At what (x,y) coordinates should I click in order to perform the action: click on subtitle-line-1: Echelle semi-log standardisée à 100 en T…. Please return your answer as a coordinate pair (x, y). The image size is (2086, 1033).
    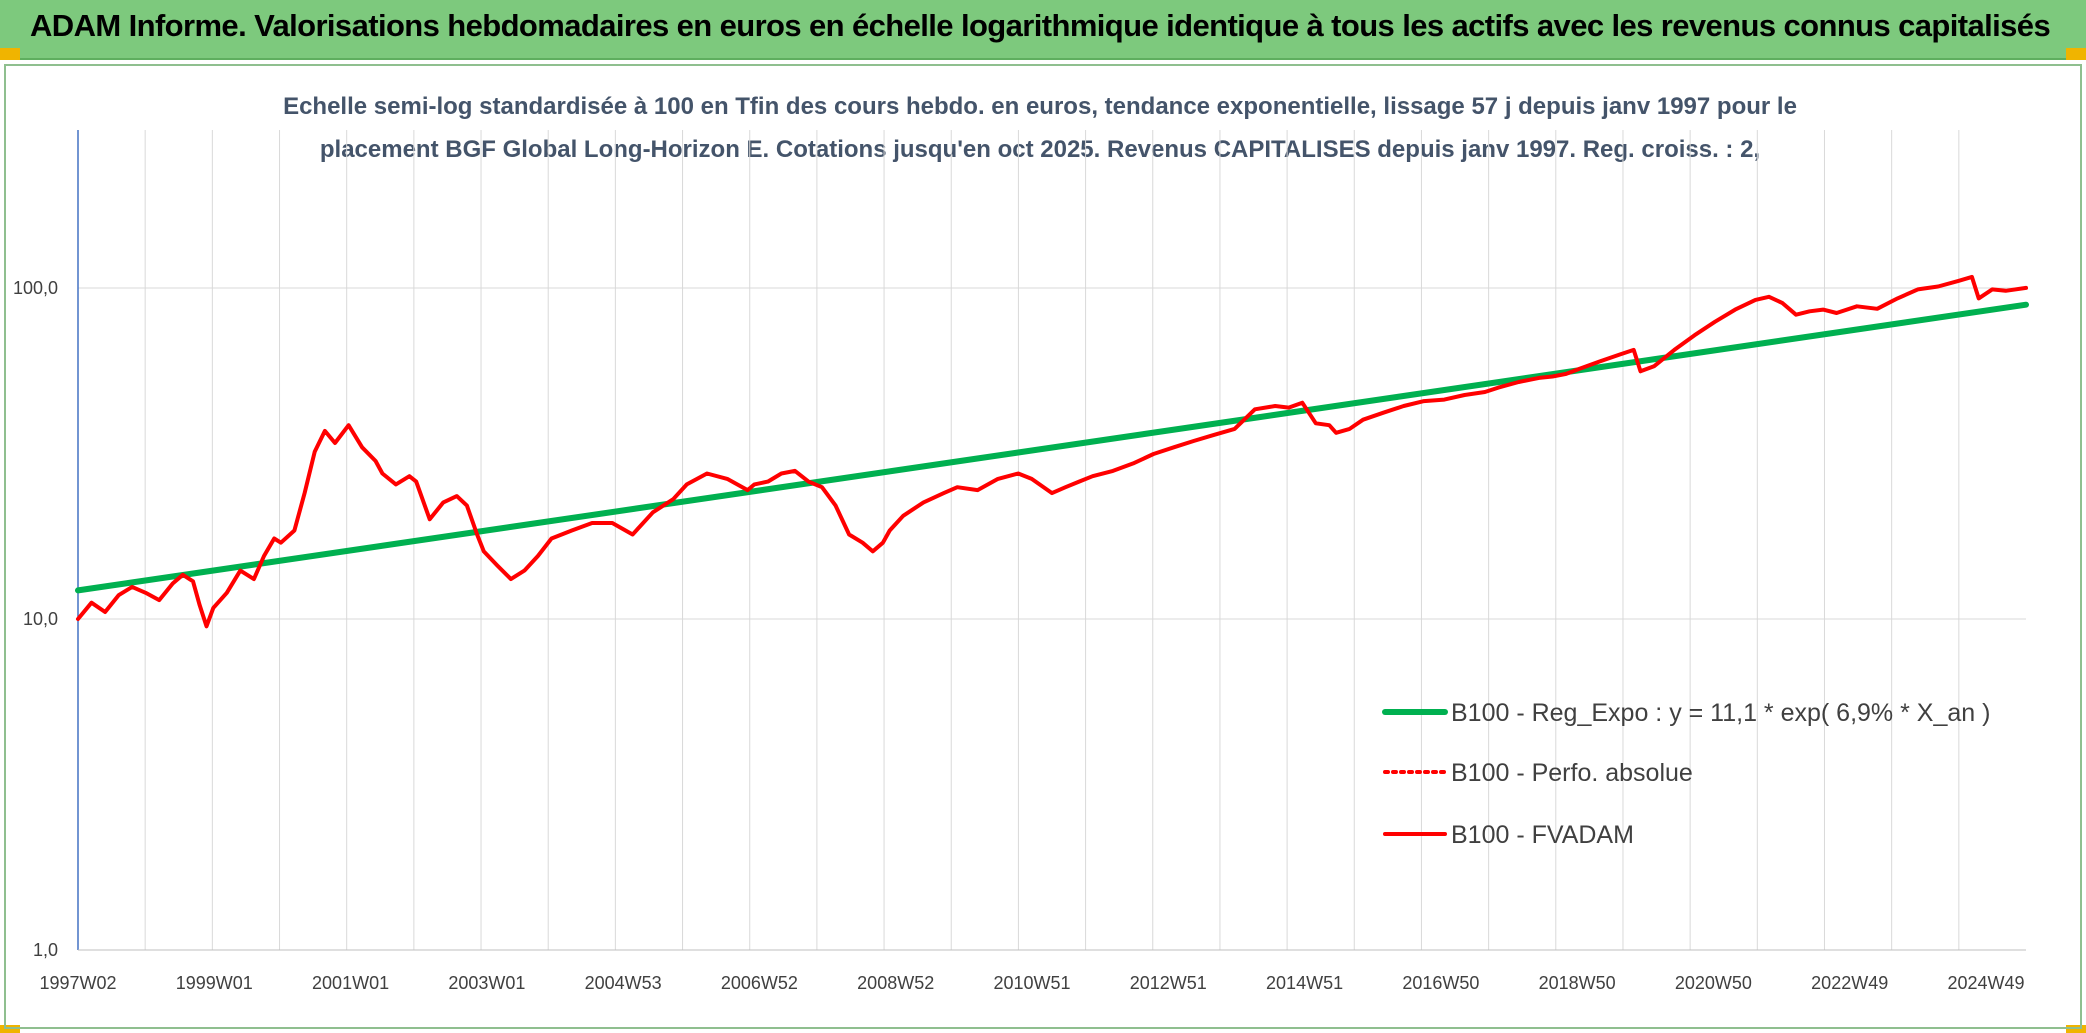
    Looking at the image, I should click on (1040, 106).